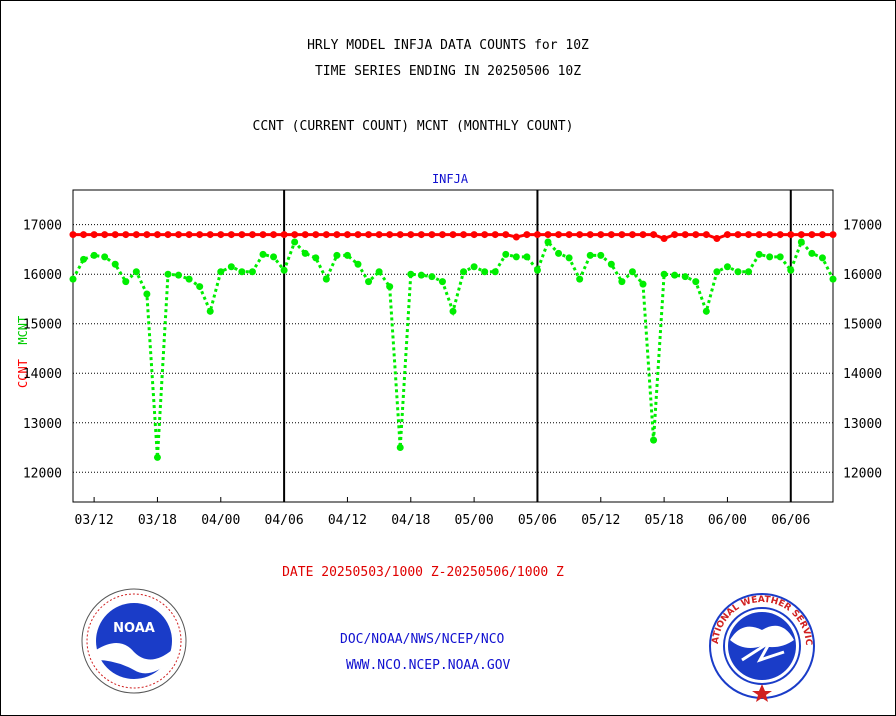  Describe the element at coordinates (94, 520) in the screenshot. I see `x-tick-label: 03/12` at that location.